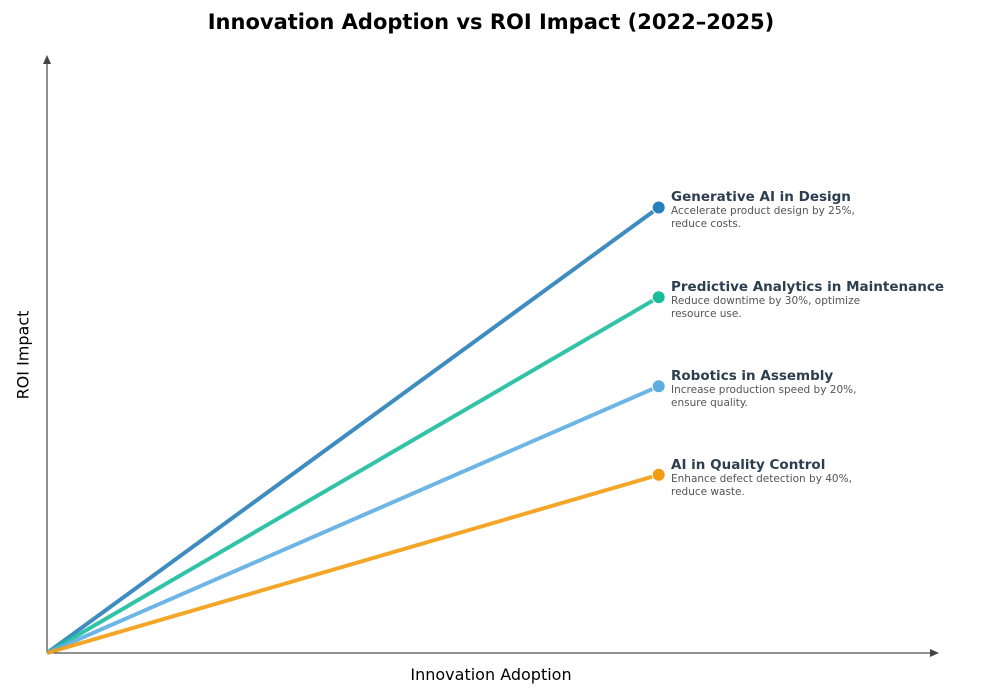 The height and width of the screenshot is (700, 1000). I want to click on y-axis-arrow, so click(47, 59).